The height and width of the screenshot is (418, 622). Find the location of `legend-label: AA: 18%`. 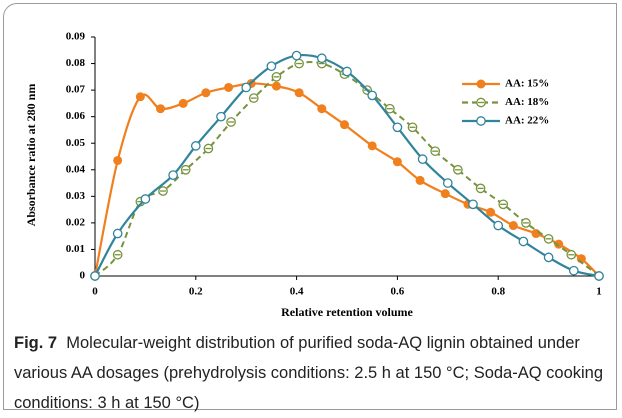

legend-label: AA: 18% is located at coordinates (527, 102).